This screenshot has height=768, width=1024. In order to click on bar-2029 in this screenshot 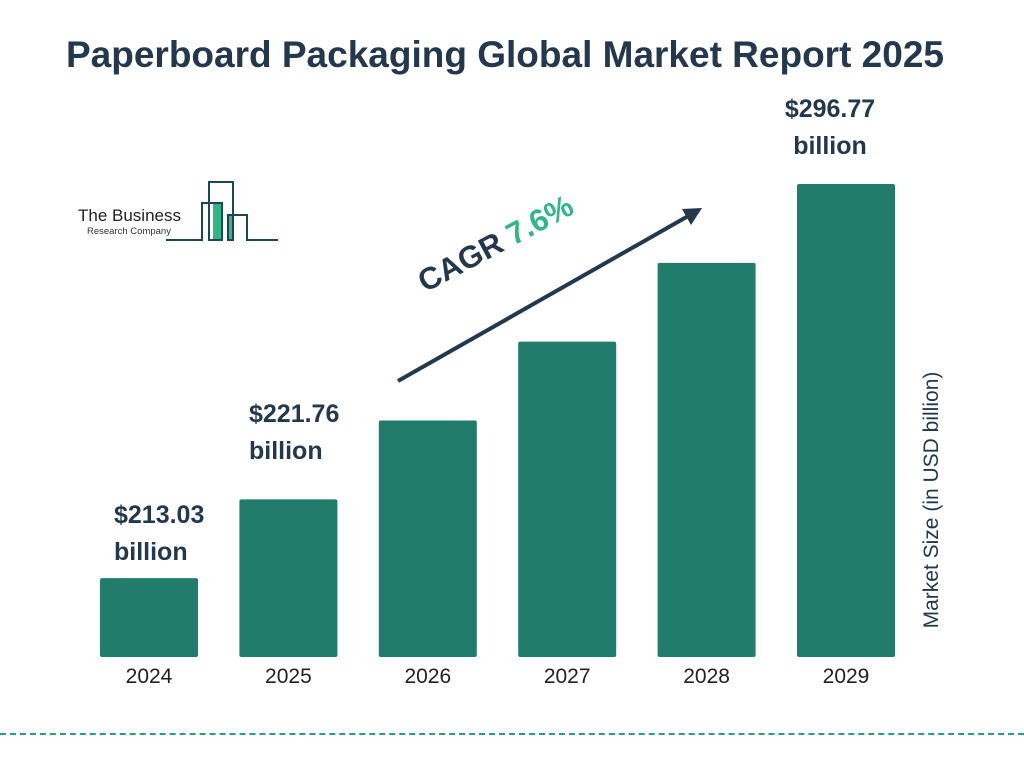, I will do `click(846, 420)`.